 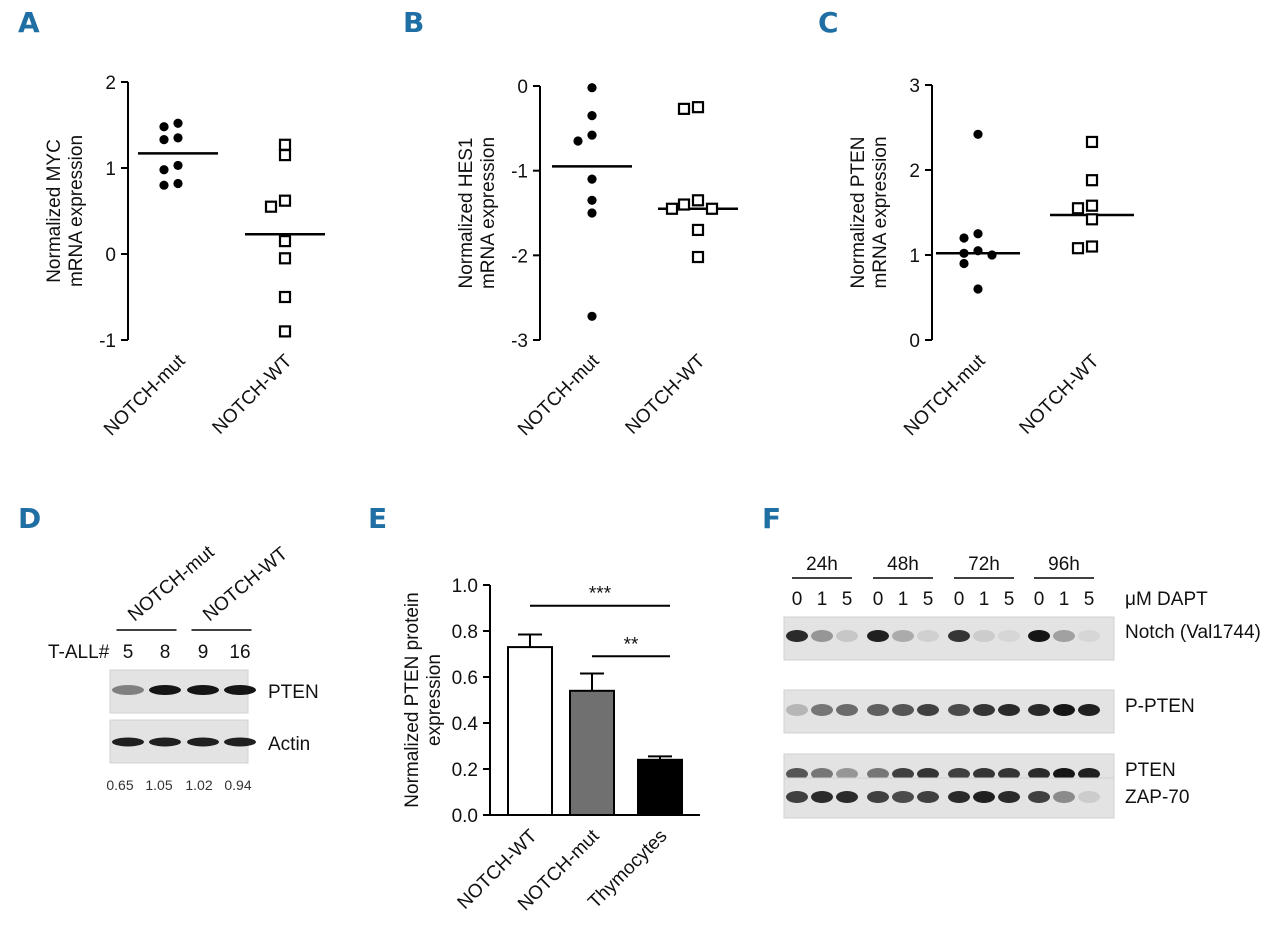 What do you see at coordinates (1064, 564) in the screenshot?
I see `panel-f-timepoint-label: 96h` at bounding box center [1064, 564].